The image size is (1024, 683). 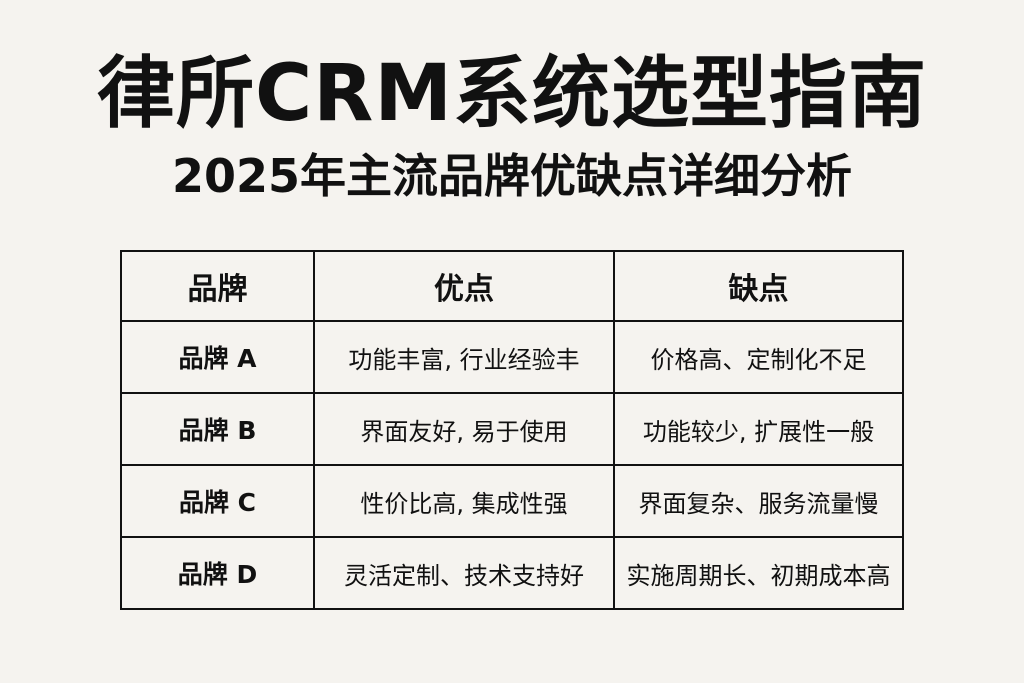 What do you see at coordinates (464, 286) in the screenshot?
I see `header-pros: 优点` at bounding box center [464, 286].